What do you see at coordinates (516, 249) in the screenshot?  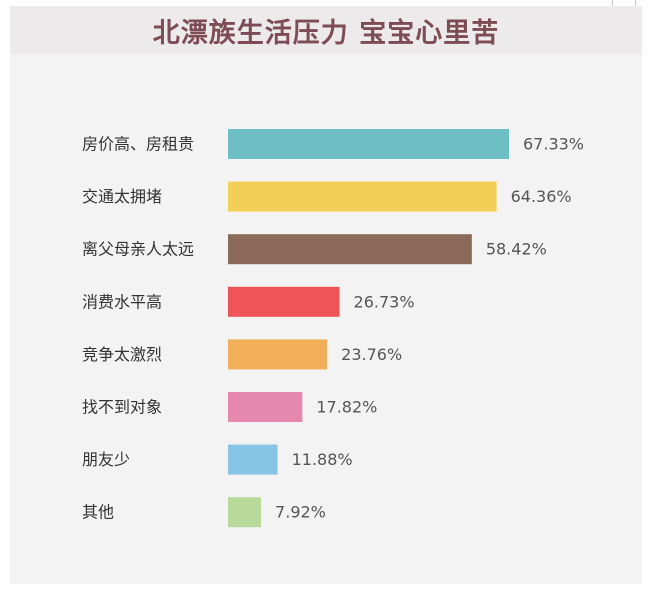 I see `value-label: 58.42%` at bounding box center [516, 249].